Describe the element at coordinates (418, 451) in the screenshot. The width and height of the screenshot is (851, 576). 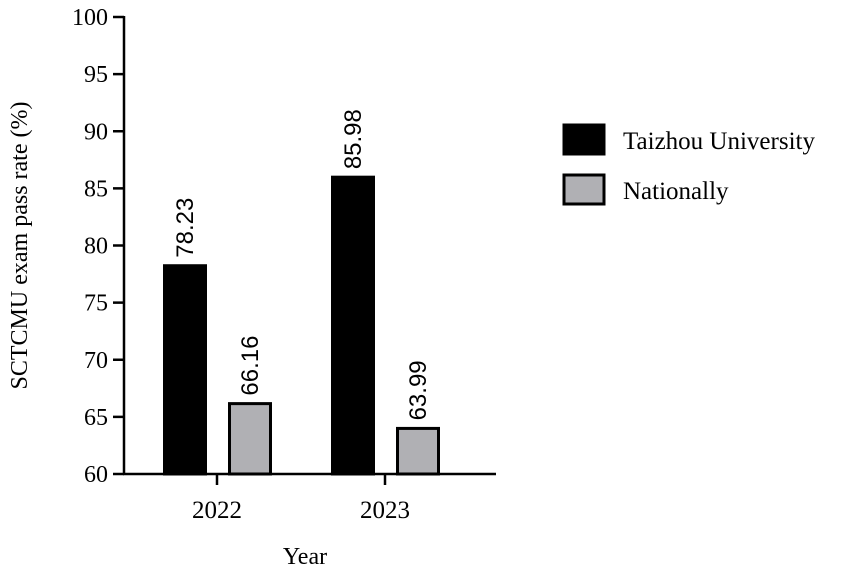
I see `bar-nationally-2023` at that location.